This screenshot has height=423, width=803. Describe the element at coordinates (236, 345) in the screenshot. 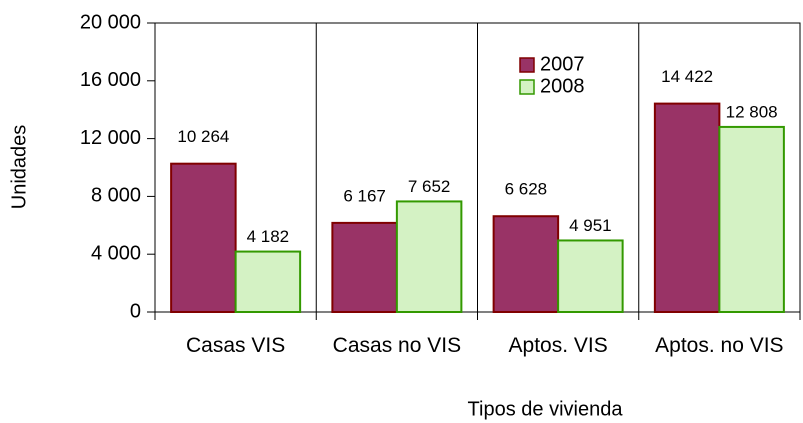

I see `x-tick-label: Casas VIS` at that location.